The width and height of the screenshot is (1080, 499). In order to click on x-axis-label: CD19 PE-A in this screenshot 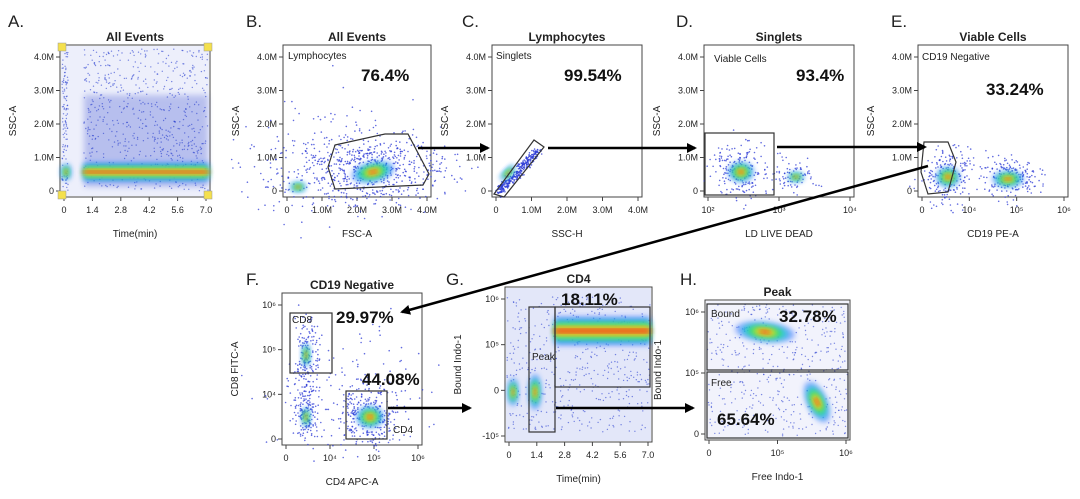, I will do `click(993, 234)`.